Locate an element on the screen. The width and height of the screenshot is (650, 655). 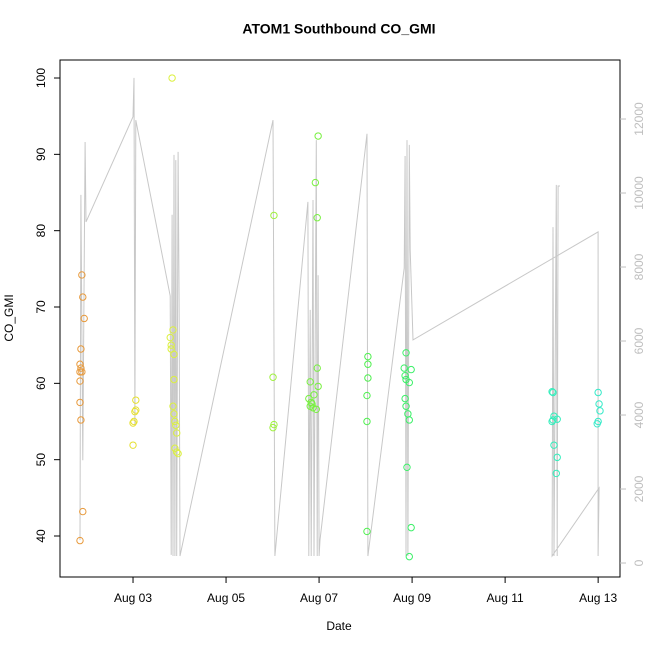
y-tick-label: 40 is located at coordinates (41, 536).